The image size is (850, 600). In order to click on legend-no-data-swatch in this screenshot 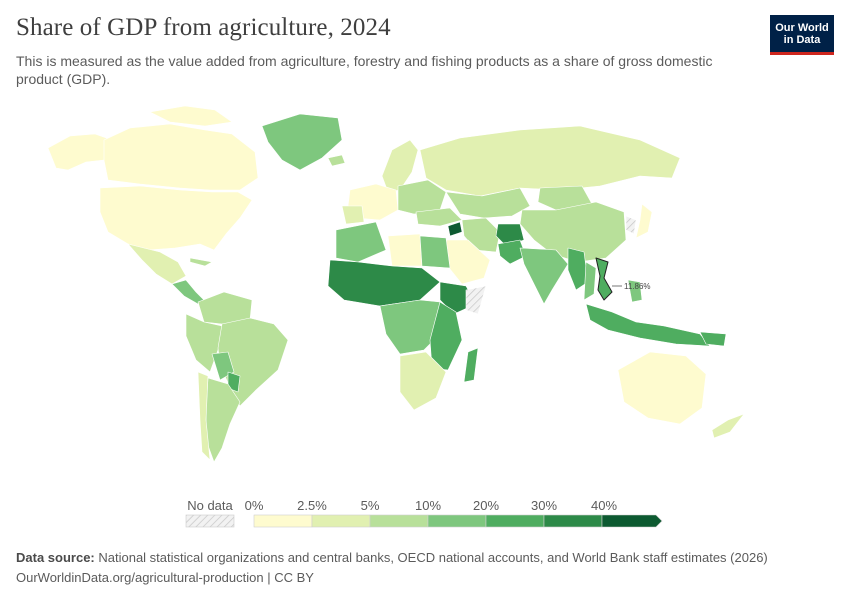, I will do `click(210, 521)`.